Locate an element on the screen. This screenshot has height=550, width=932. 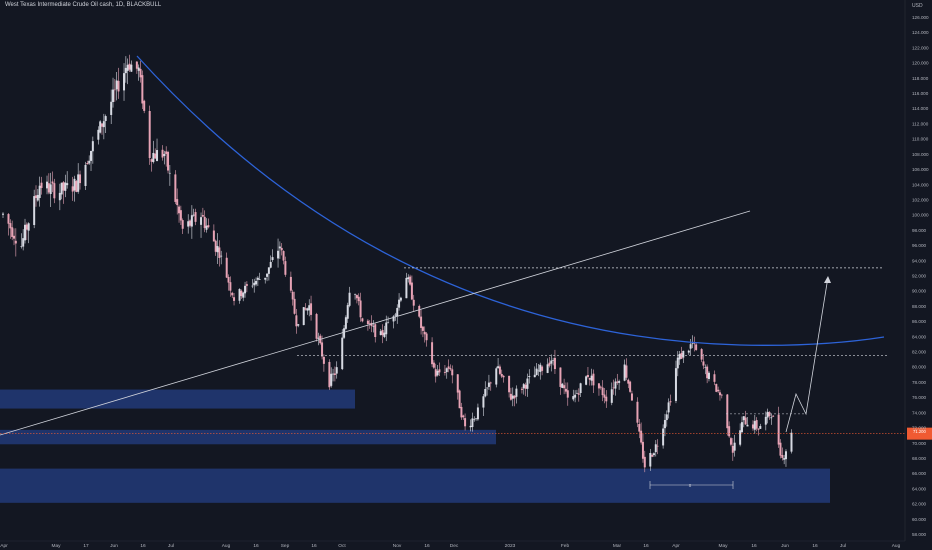
x-tick-label: 2023 is located at coordinates (510, 546).